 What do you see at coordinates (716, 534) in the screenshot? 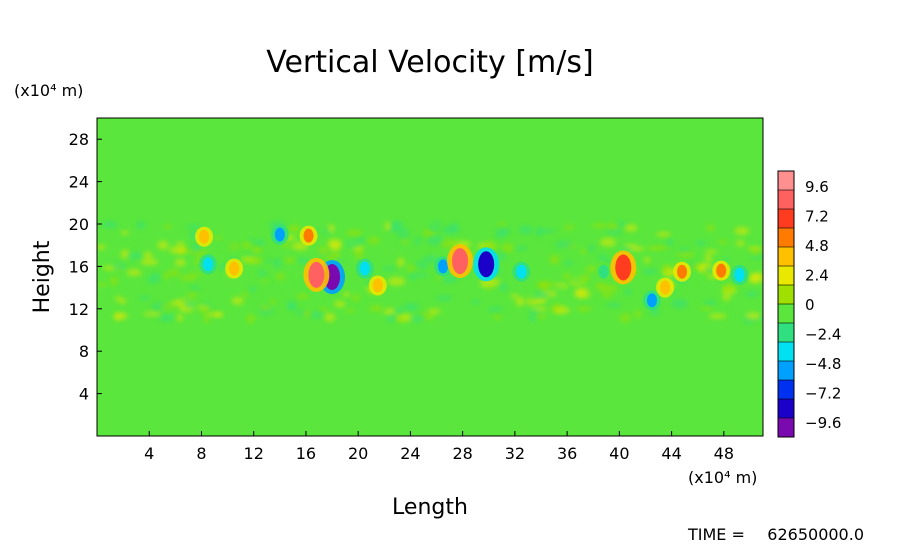
I see `time-label: TIME =` at bounding box center [716, 534].